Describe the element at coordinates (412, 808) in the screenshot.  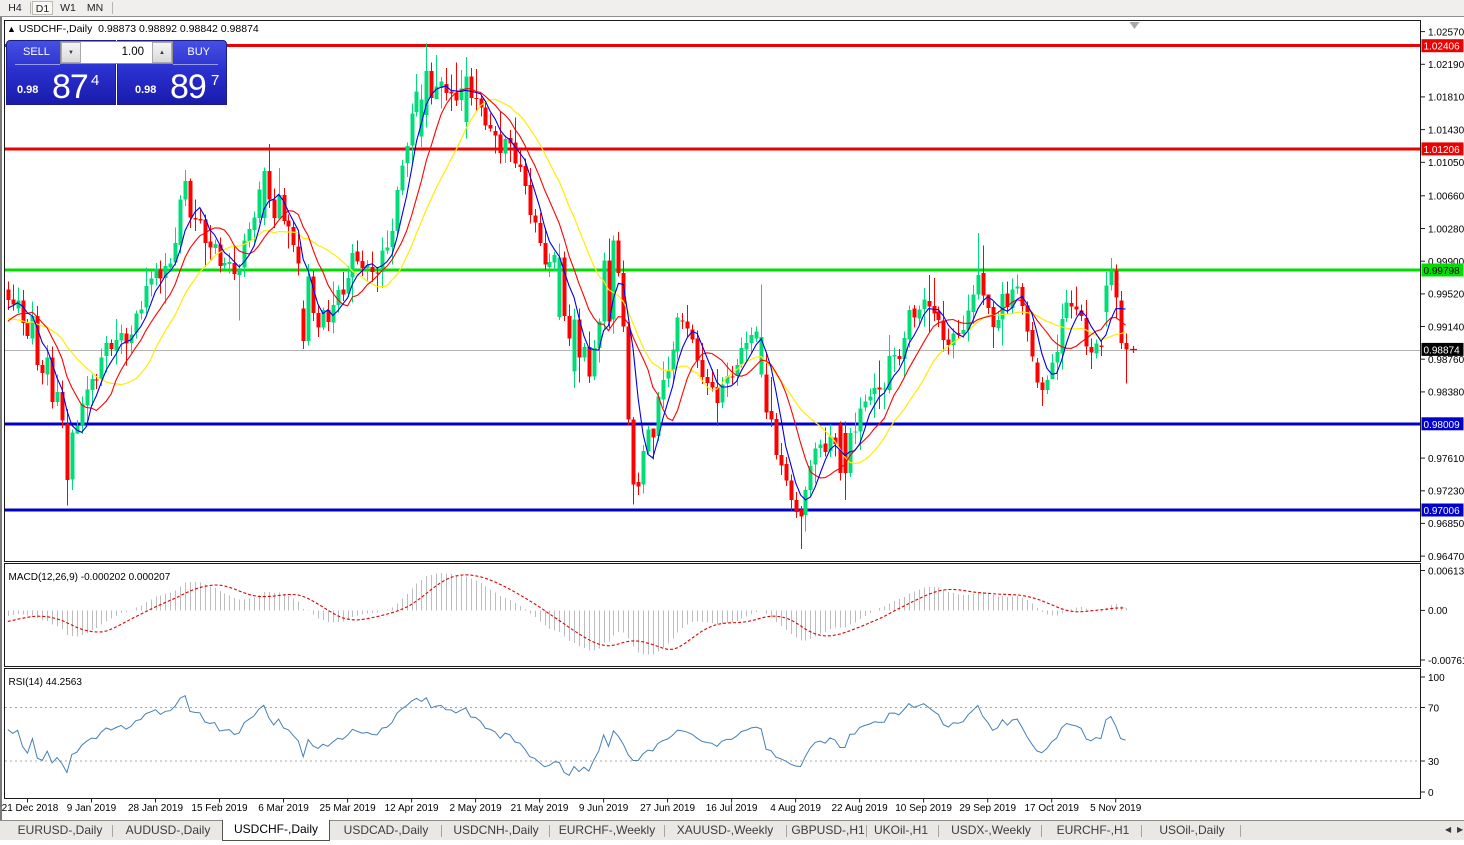
I see `svg-text: 12 Apr 2019` at that location.